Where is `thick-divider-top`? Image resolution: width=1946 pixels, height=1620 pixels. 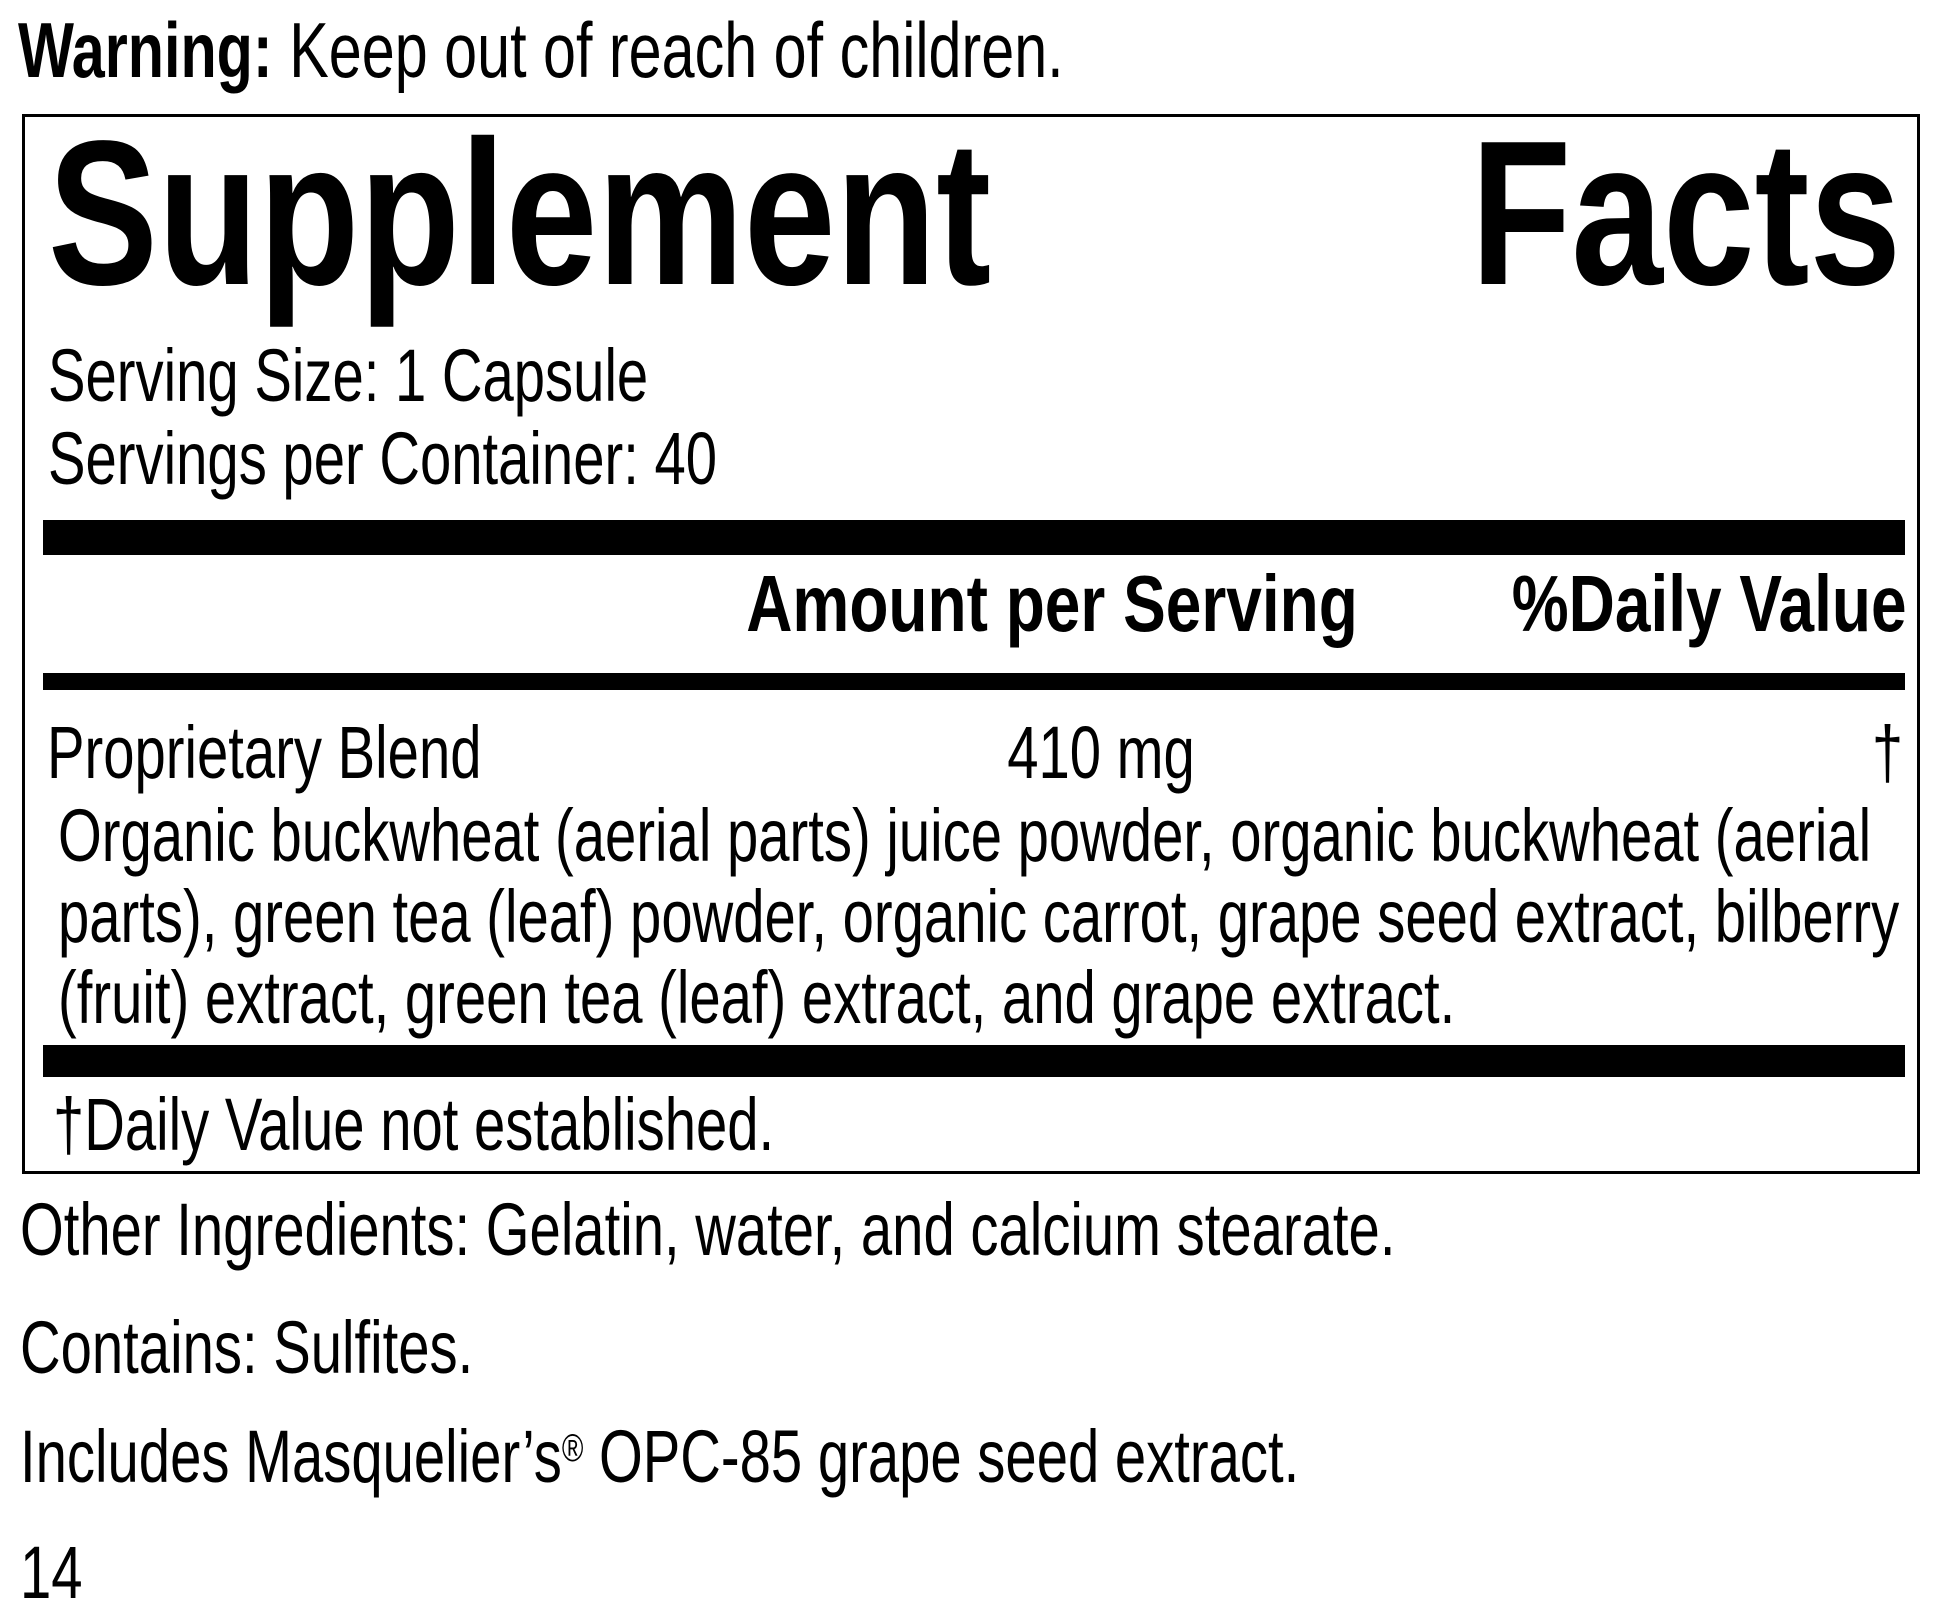
thick-divider-top is located at coordinates (974, 537).